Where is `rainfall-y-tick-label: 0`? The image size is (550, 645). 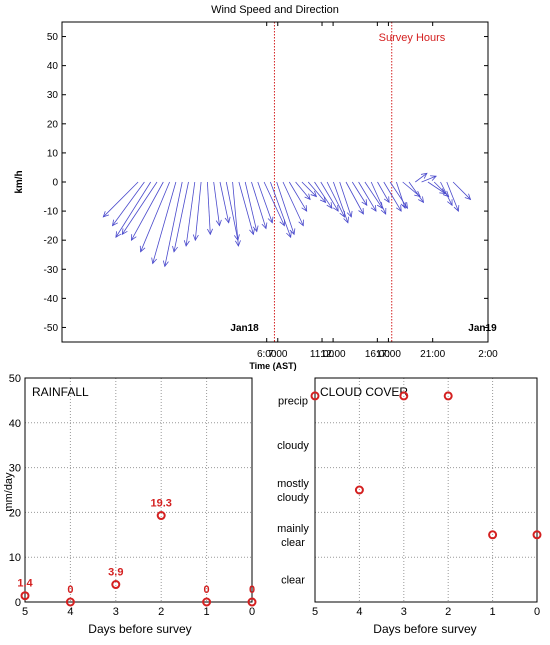 rainfall-y-tick-label: 0 is located at coordinates (18, 603).